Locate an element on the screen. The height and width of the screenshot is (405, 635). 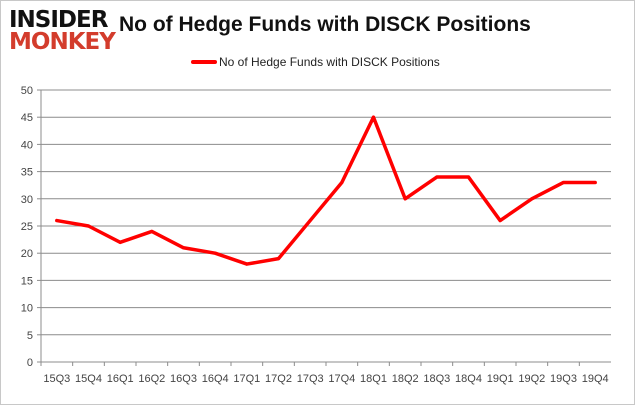
y-tick-label: 35 is located at coordinates (27, 173).